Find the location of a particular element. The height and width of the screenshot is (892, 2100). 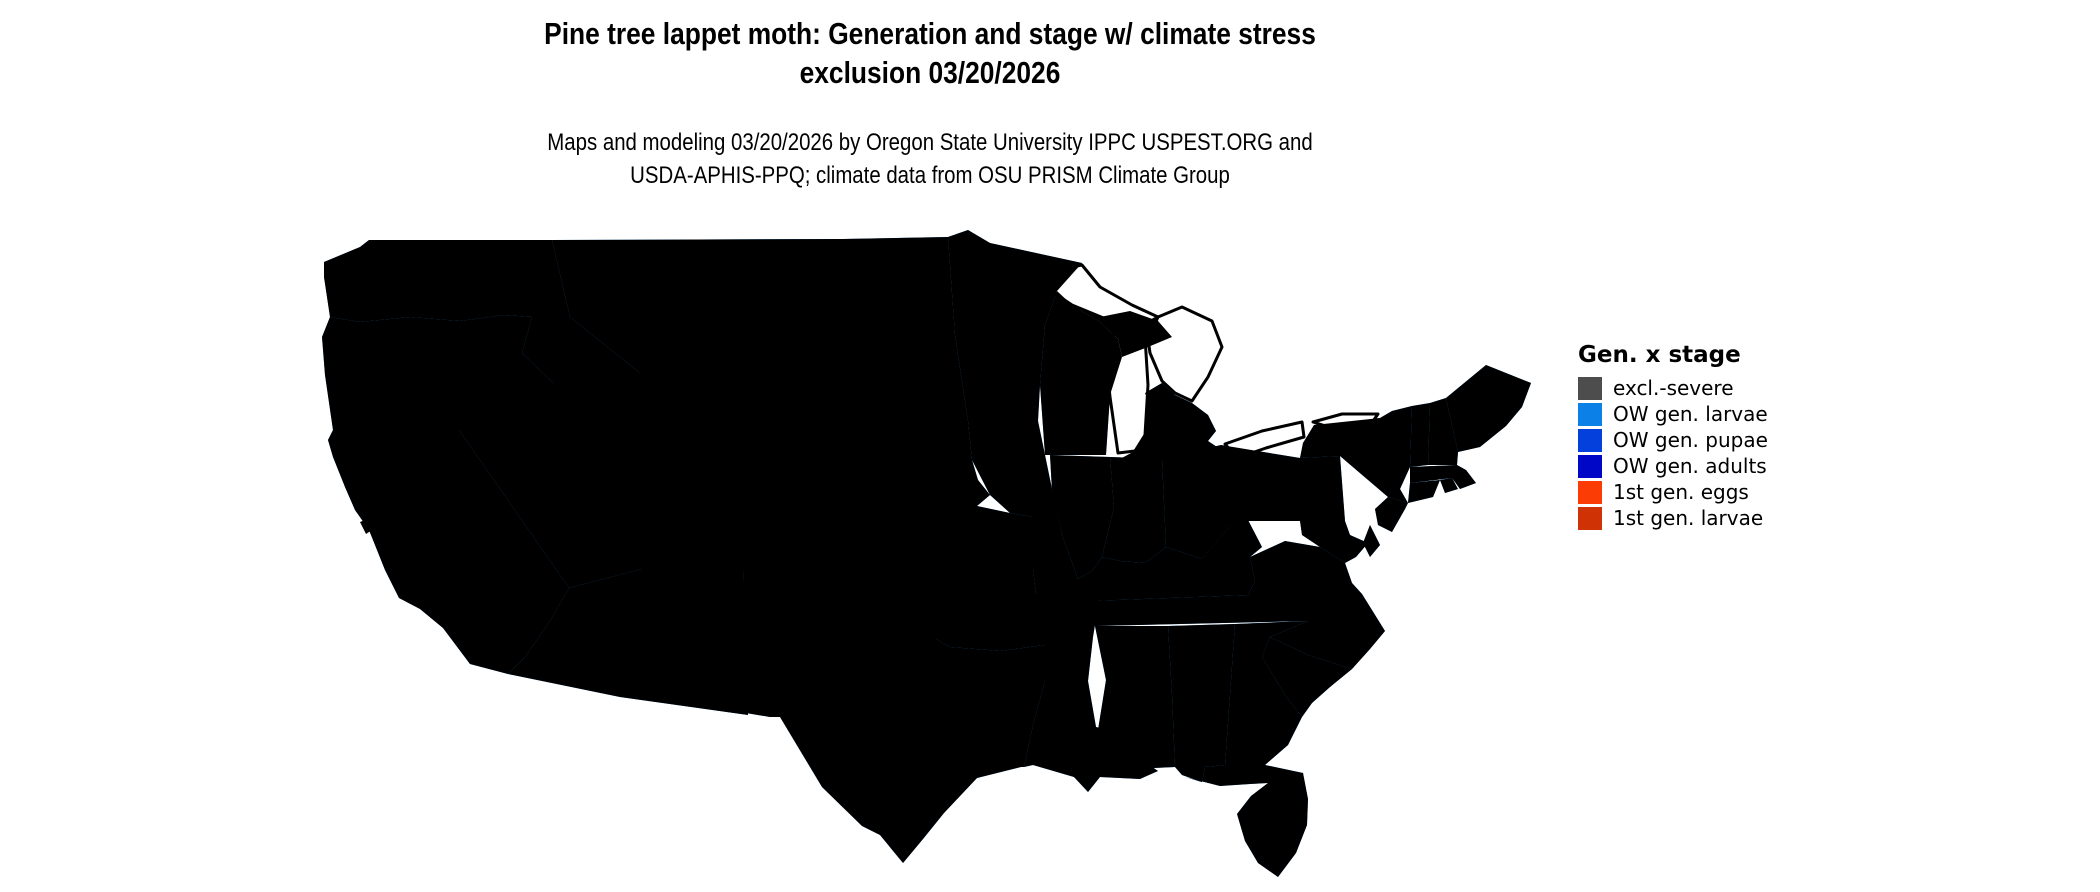

lake-huron is located at coordinates (1185, 354).